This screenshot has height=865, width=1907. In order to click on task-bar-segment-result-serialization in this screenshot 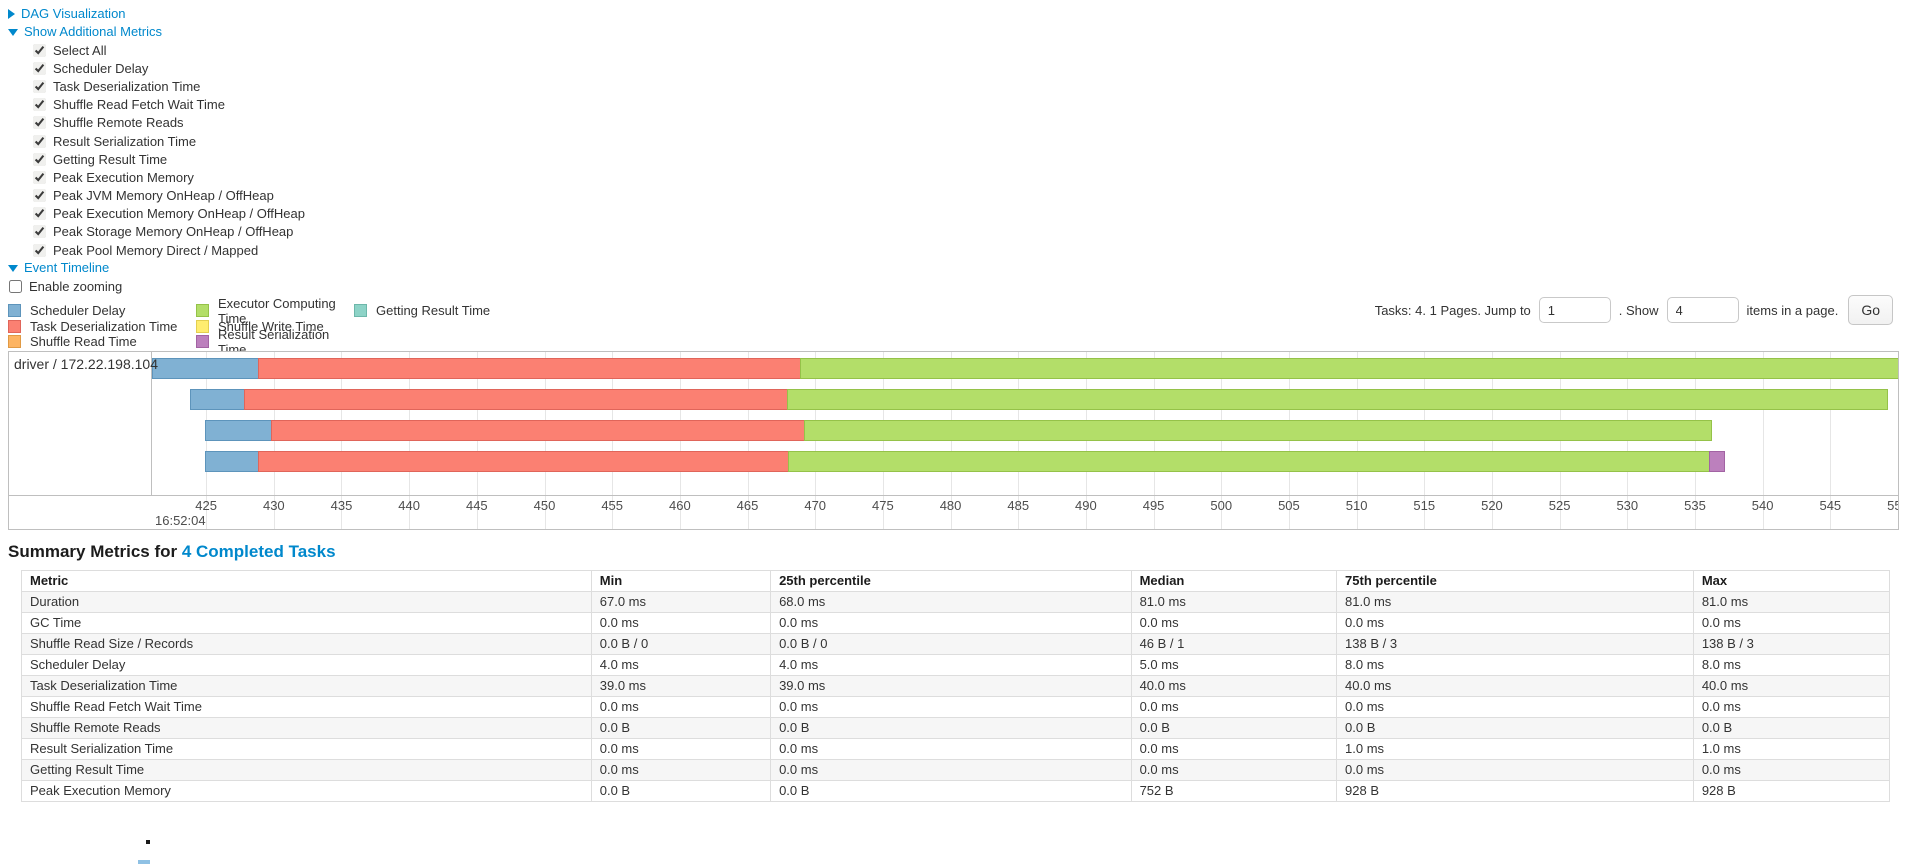, I will do `click(1717, 461)`.